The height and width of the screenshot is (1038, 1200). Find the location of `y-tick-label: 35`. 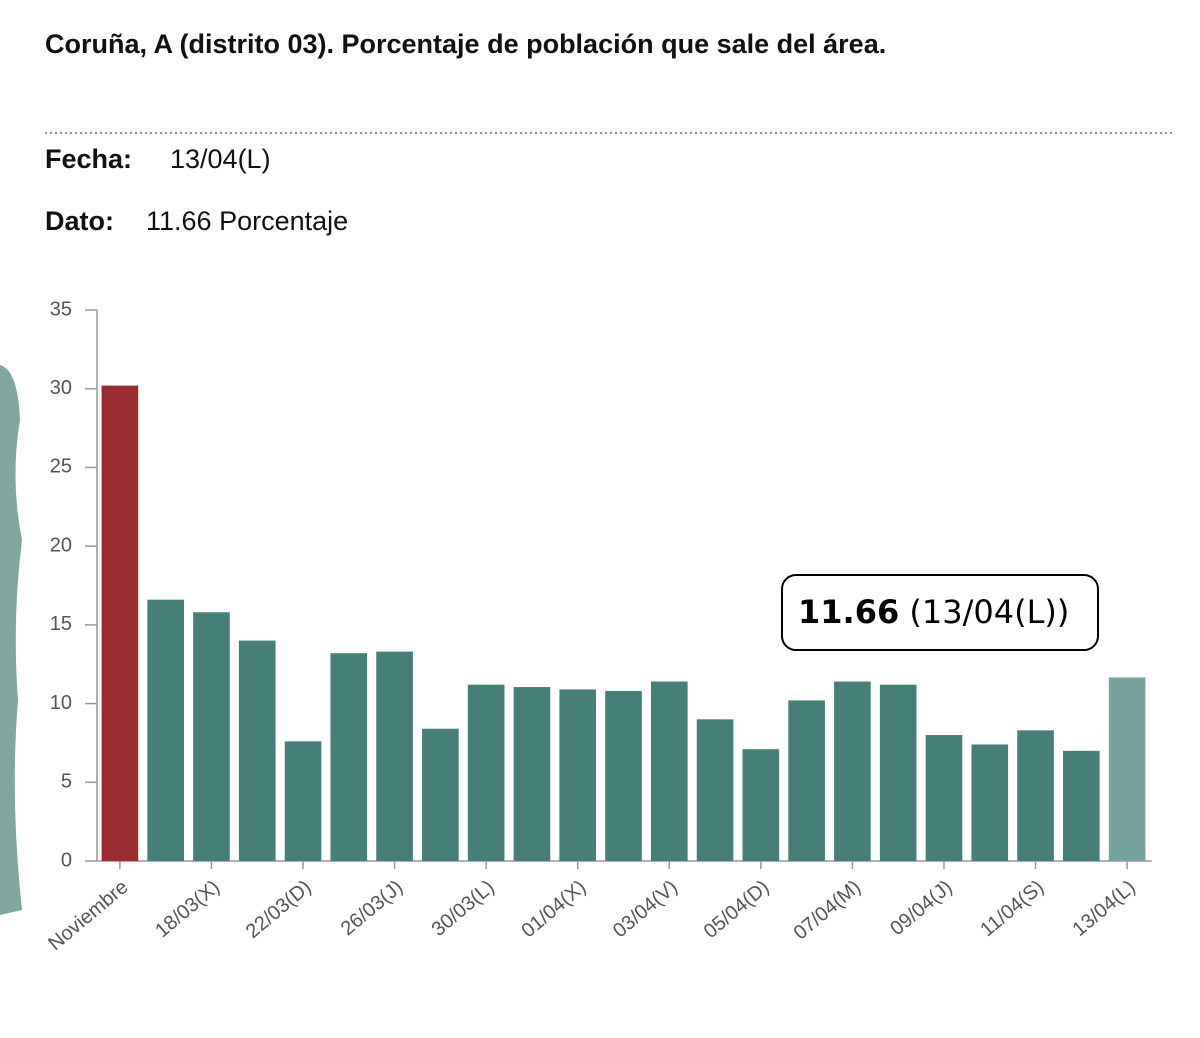

y-tick-label: 35 is located at coordinates (61, 309).